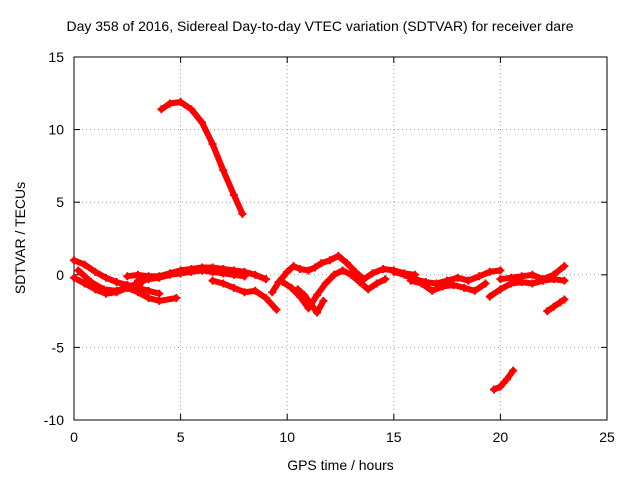 The image size is (640, 480). What do you see at coordinates (202, 158) in the screenshot?
I see `series-arc-high` at bounding box center [202, 158].